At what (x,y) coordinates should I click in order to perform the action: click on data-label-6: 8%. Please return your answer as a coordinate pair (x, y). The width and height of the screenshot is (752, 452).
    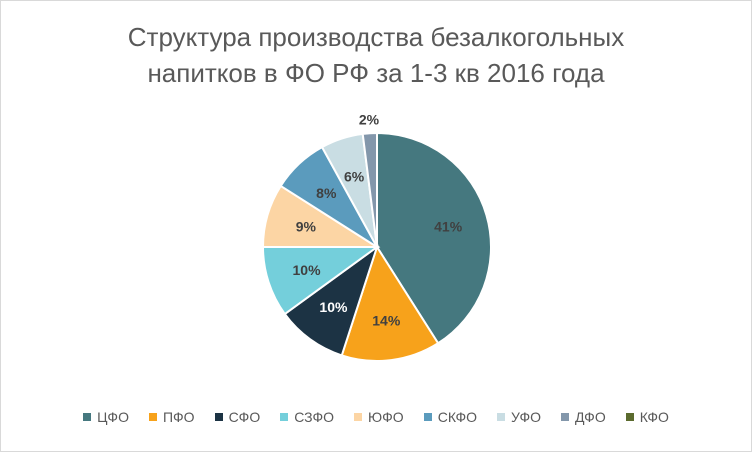
    Looking at the image, I should click on (326, 193).